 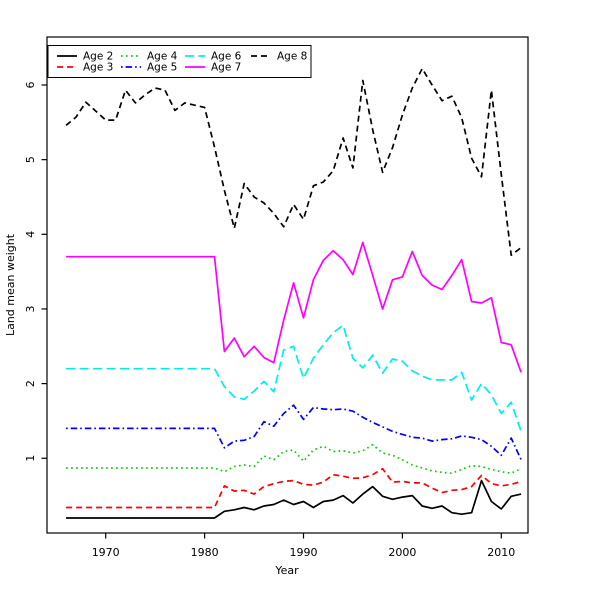 I want to click on legend-label: Age 2, so click(x=98, y=57).